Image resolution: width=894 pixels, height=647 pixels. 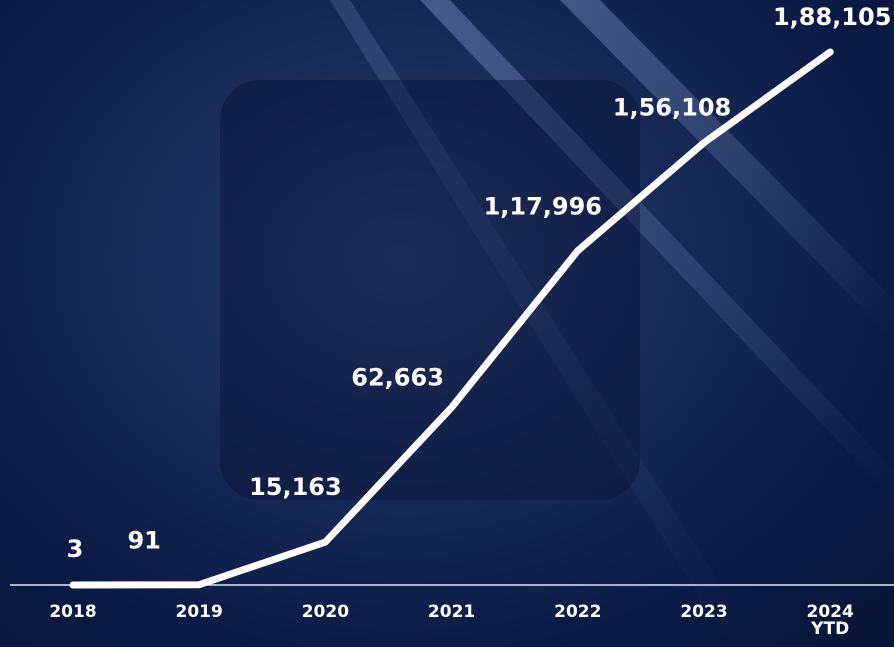 I want to click on x-tick-label: 2024 YTD, so click(x=830, y=620).